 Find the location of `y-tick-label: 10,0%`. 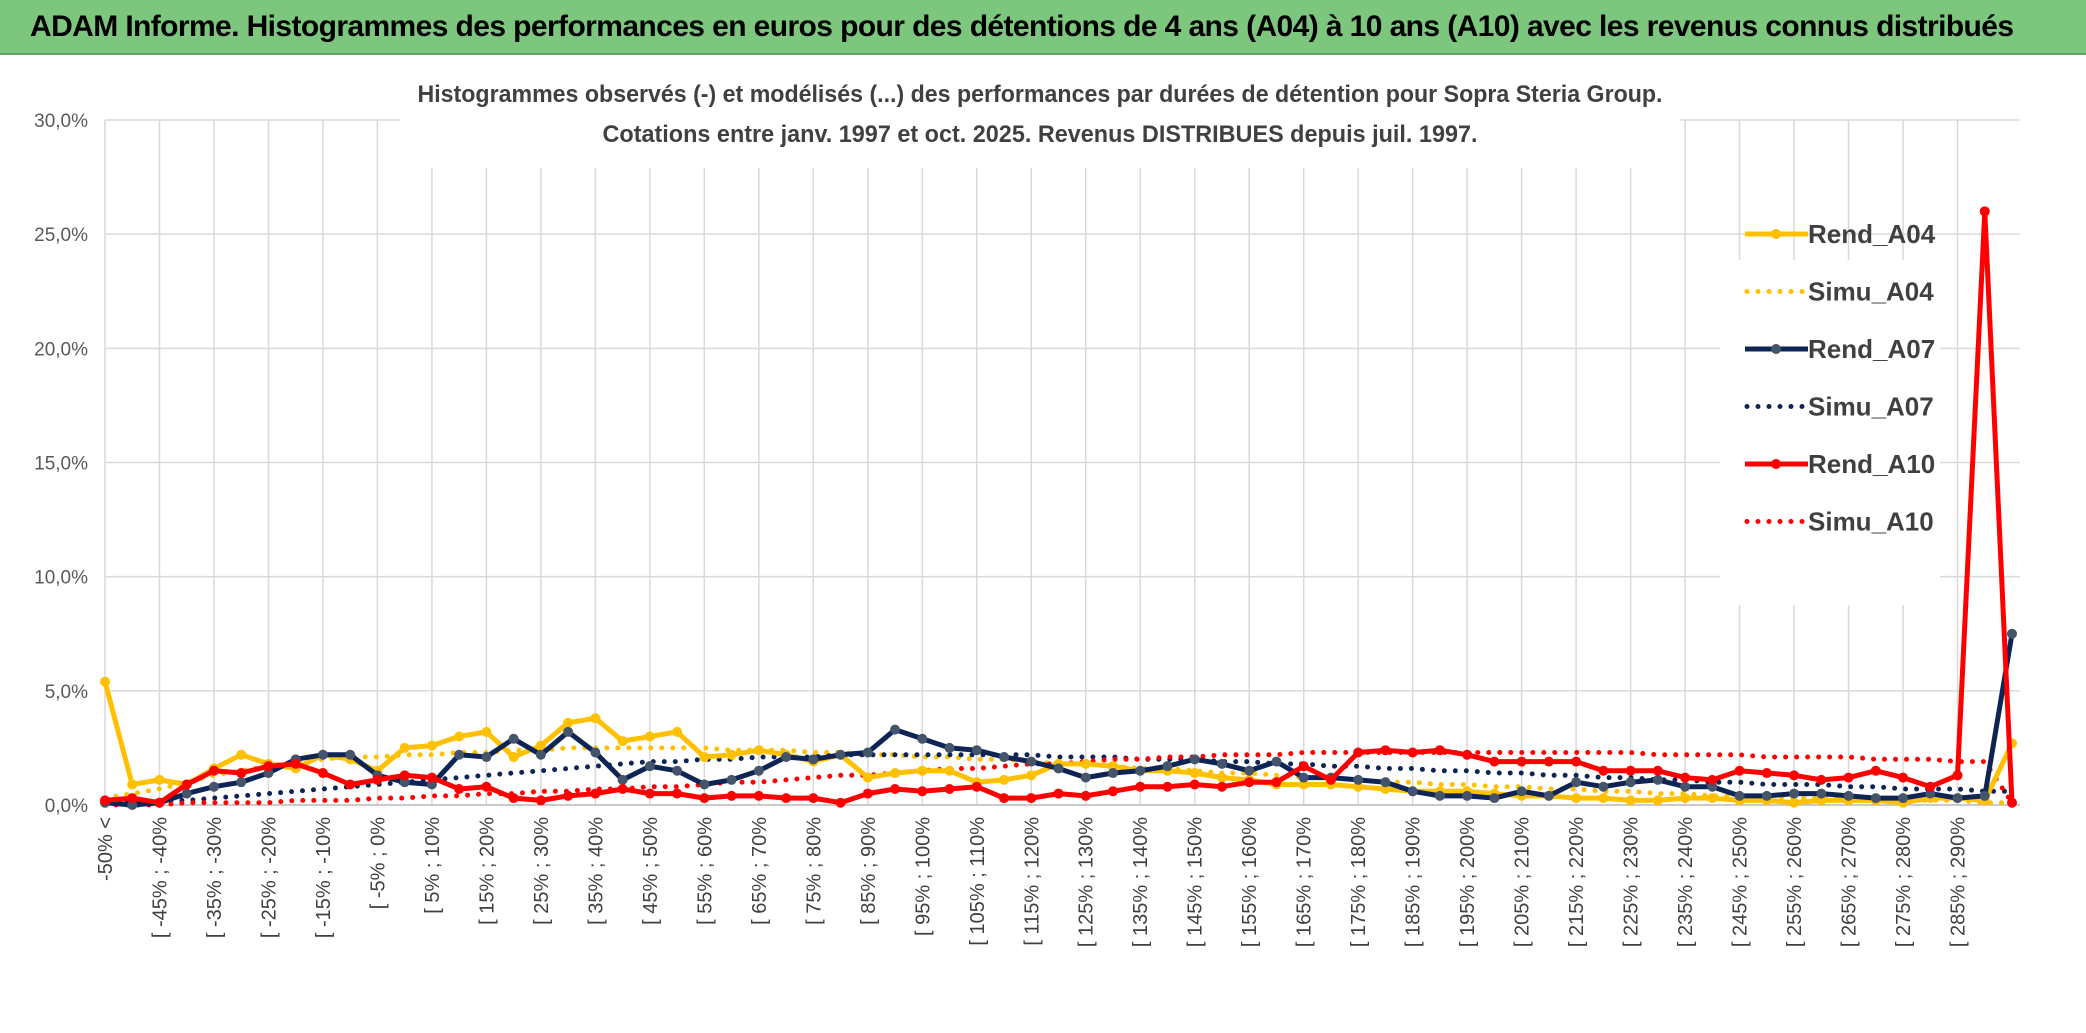

y-tick-label: 10,0% is located at coordinates (61, 578).